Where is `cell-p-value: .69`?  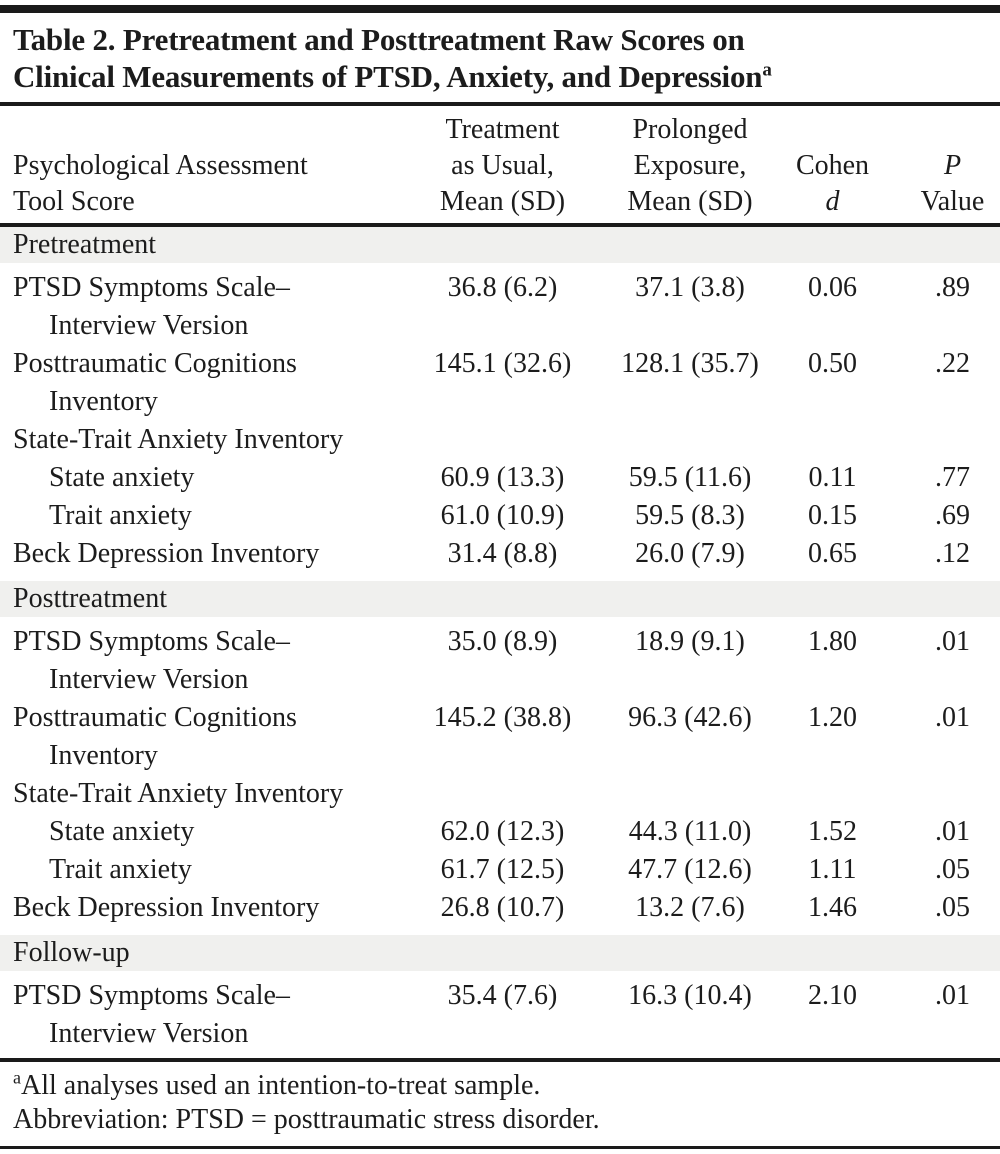
cell-p-value: .69 is located at coordinates (952, 515).